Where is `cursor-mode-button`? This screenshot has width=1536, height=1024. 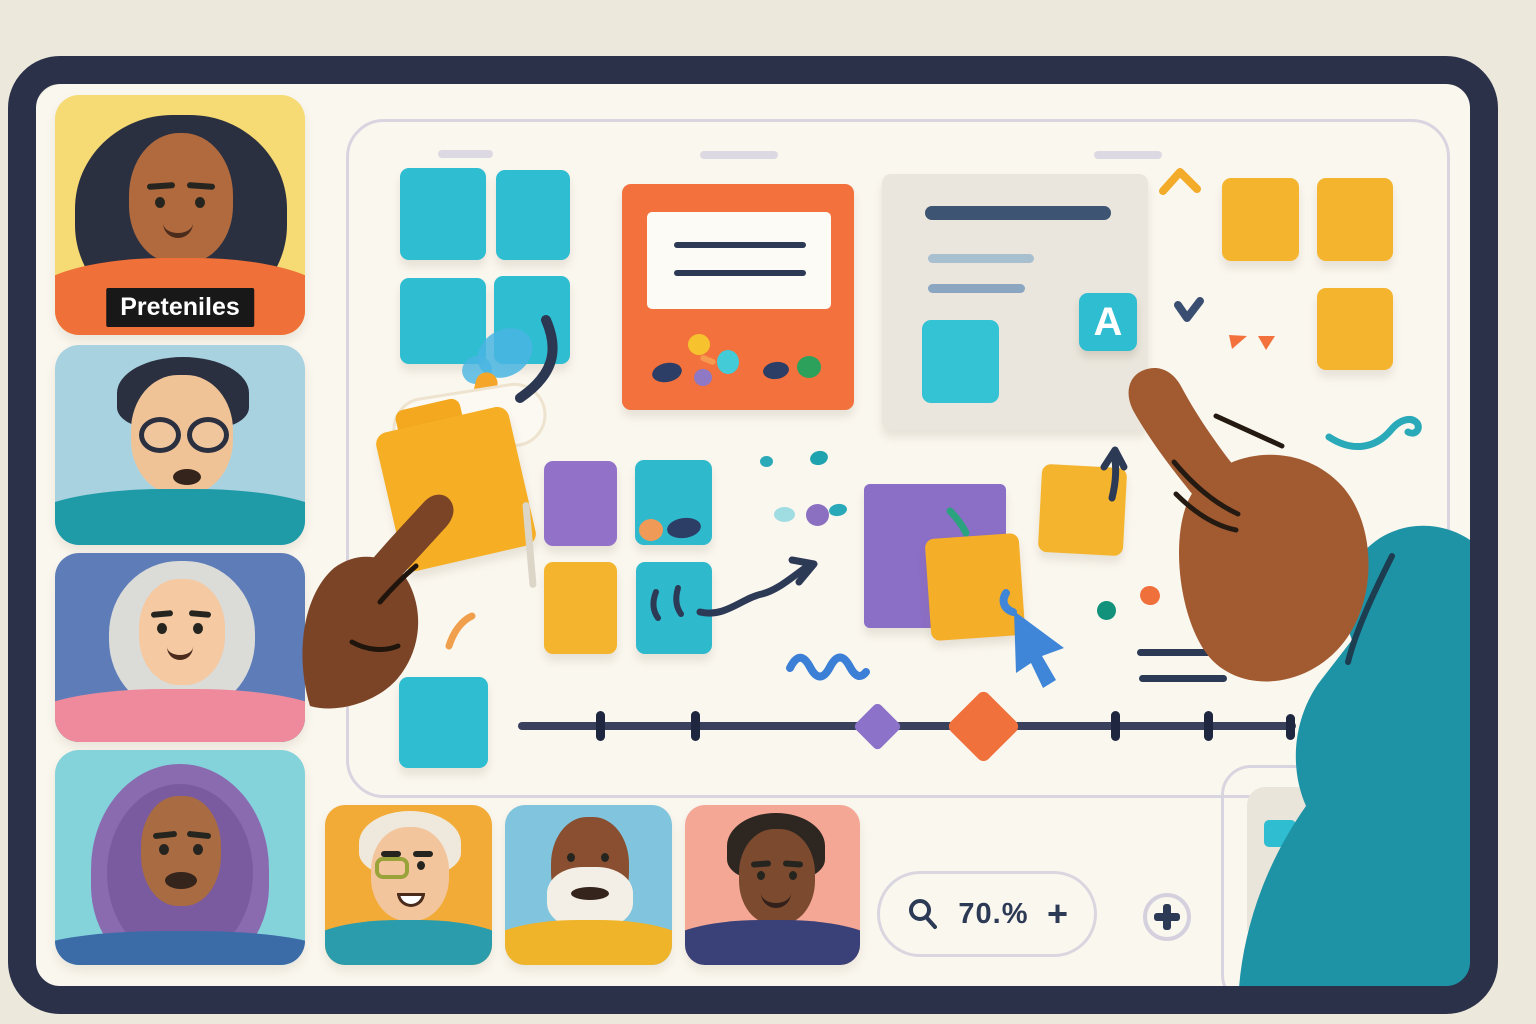
cursor-mode-button is located at coordinates (1167, 917).